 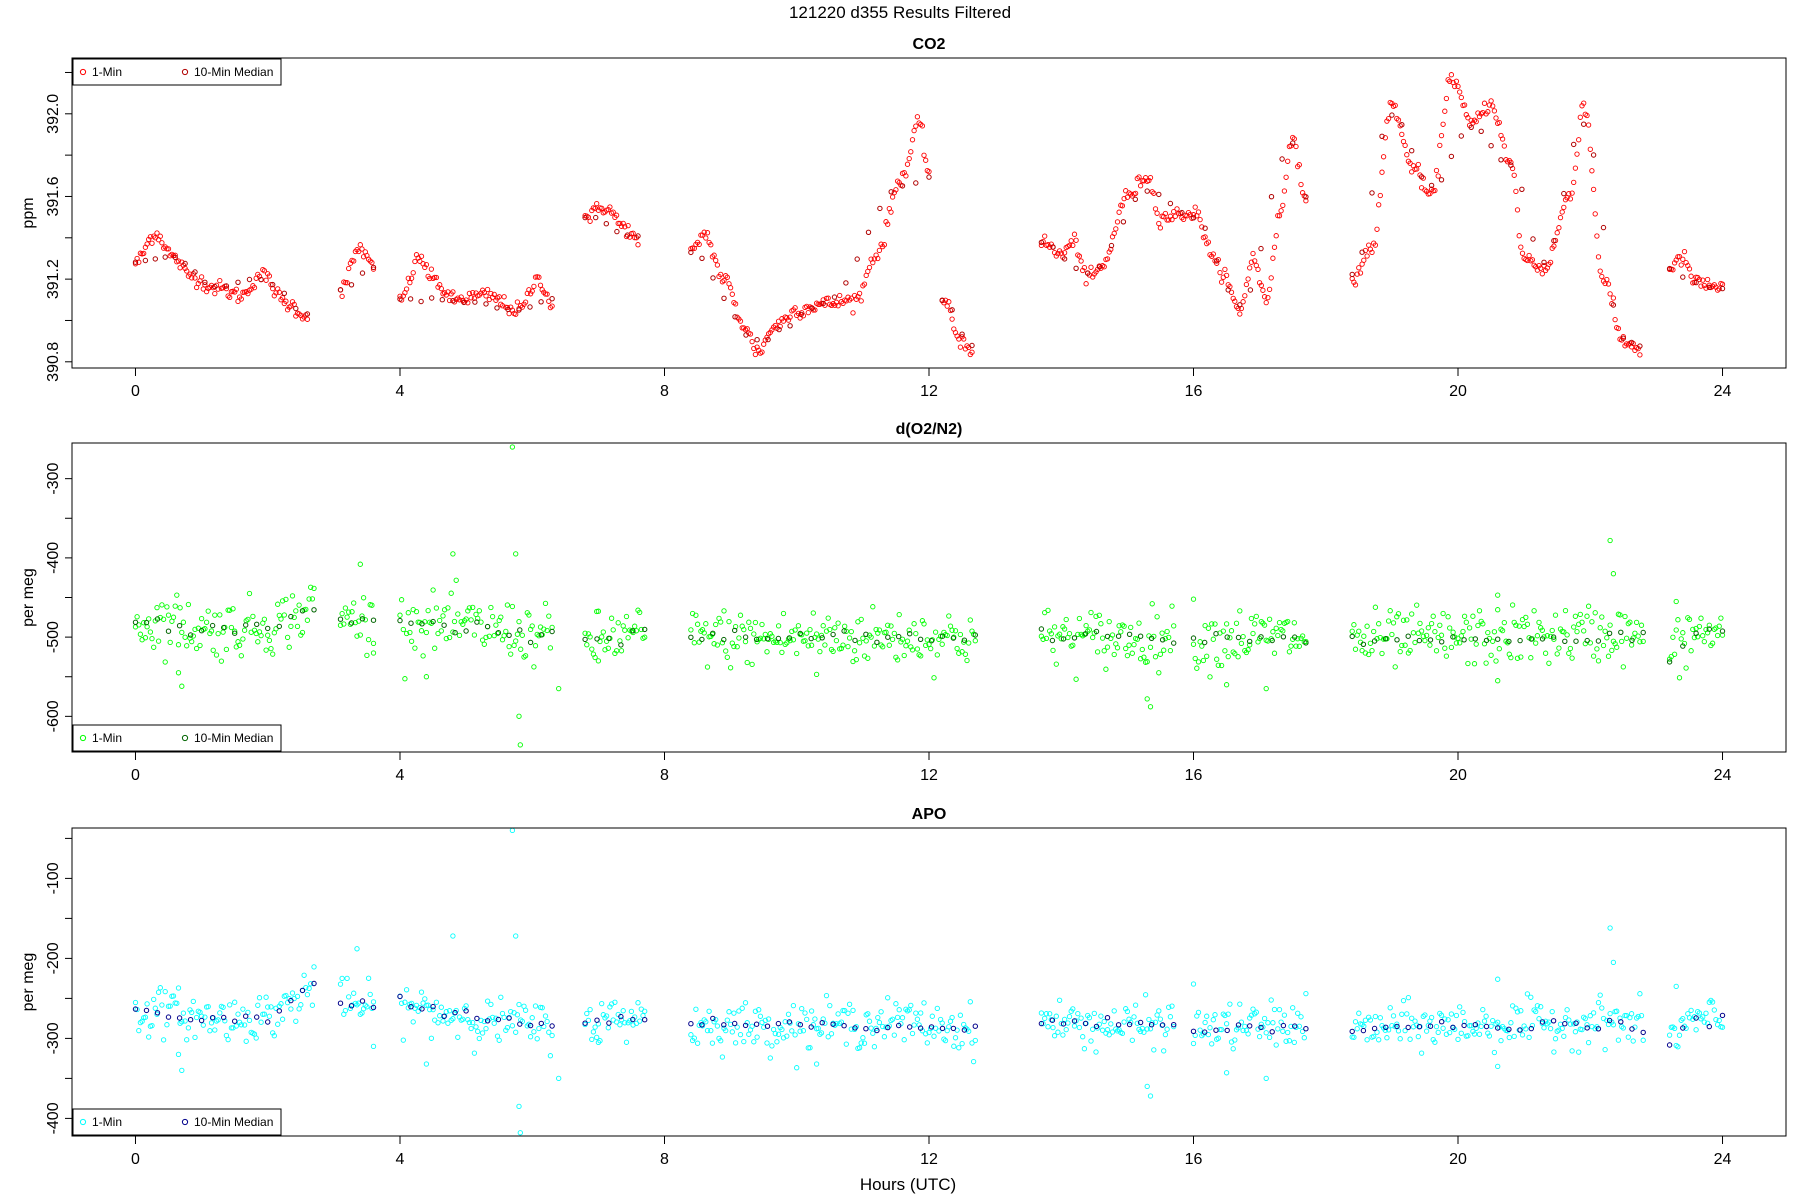 I want to click on x-tick-label: 20, so click(x=1458, y=1159).